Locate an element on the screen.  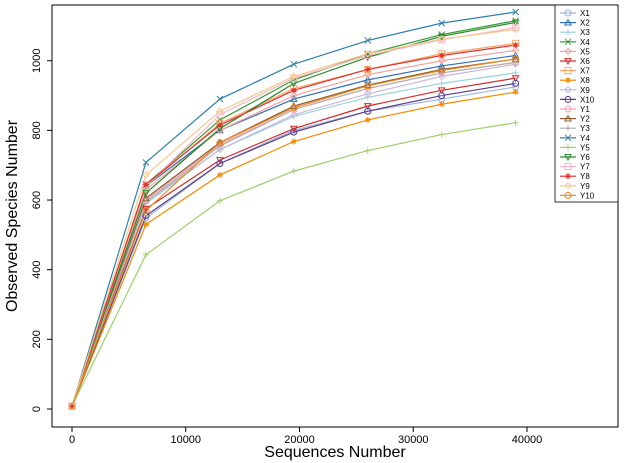
legend-label: Y5 is located at coordinates (585, 147).